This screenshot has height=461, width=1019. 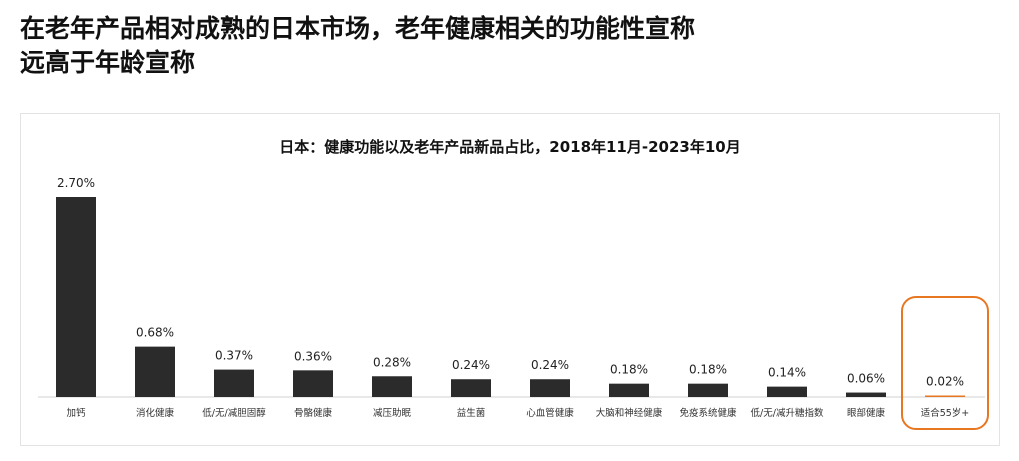 What do you see at coordinates (787, 373) in the screenshot?
I see `data-label: 0.14%` at bounding box center [787, 373].